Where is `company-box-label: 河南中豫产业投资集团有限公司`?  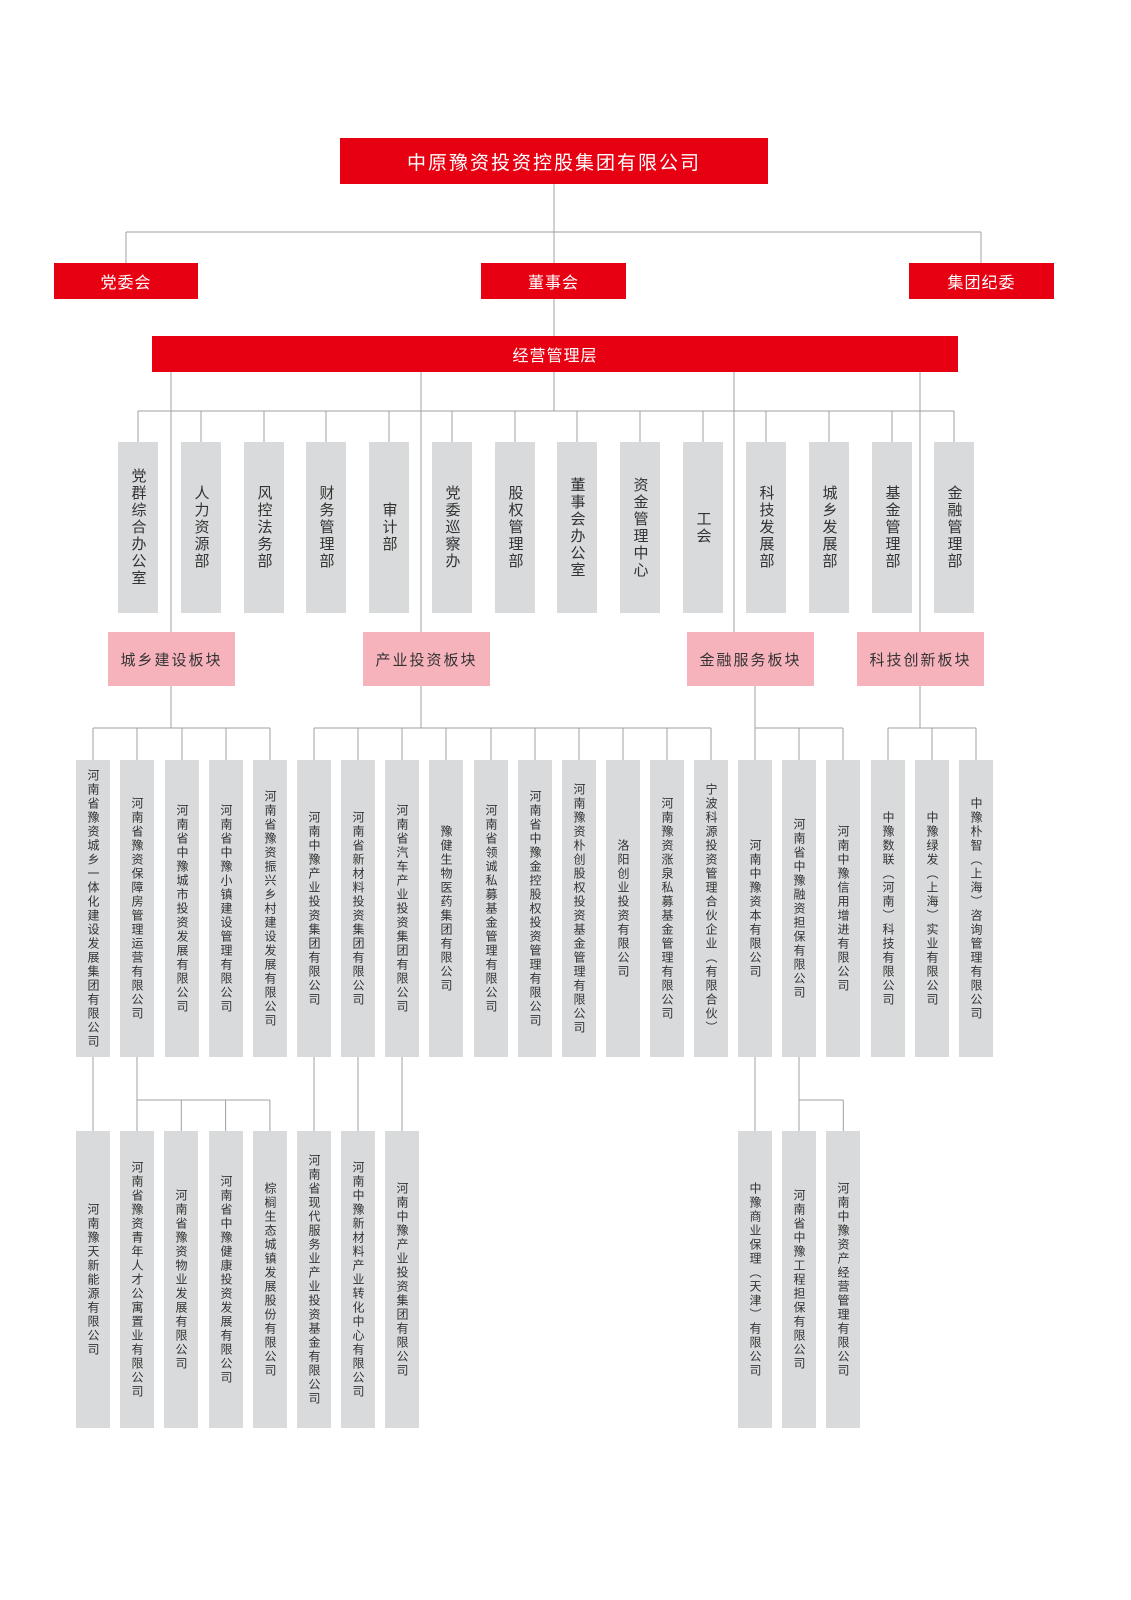 company-box-label: 河南中豫产业投资集团有限公司 is located at coordinates (314, 908).